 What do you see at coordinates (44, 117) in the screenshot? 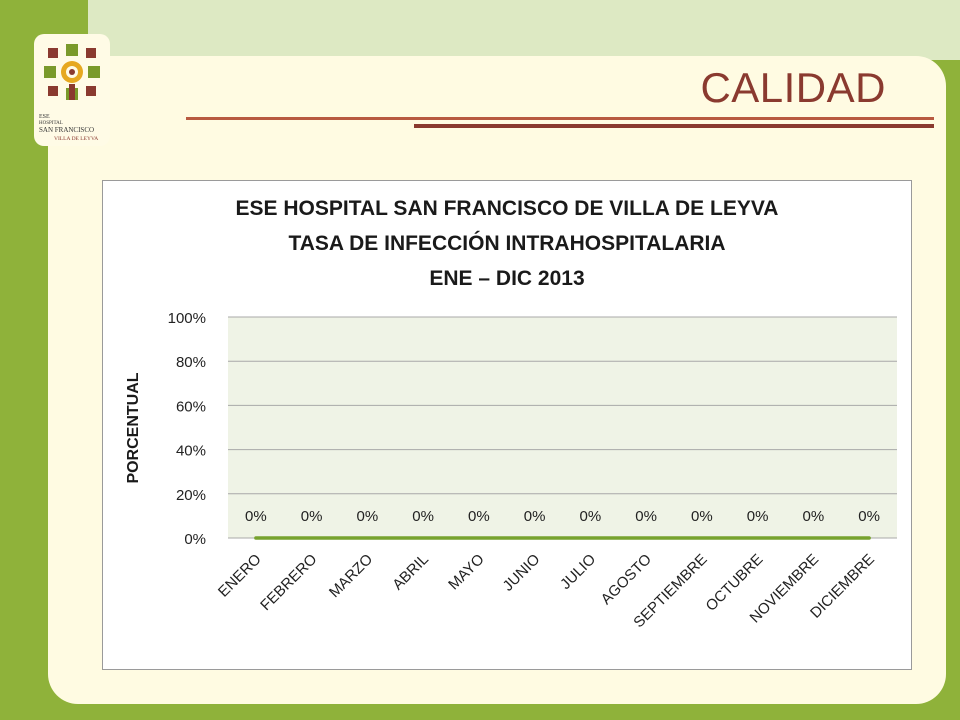
I see `svg-text: ESE` at bounding box center [44, 117].